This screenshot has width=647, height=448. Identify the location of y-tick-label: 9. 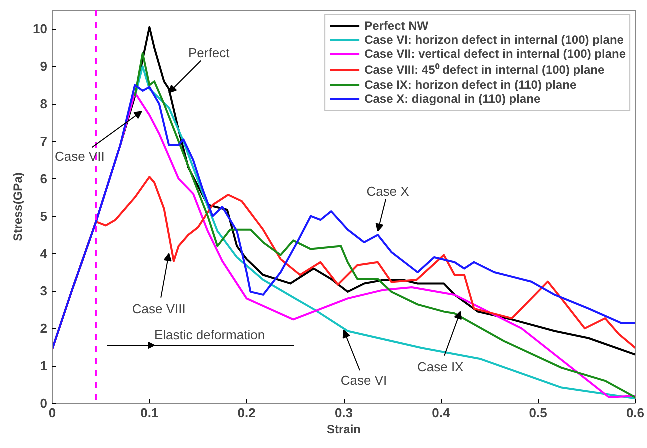
(44, 66).